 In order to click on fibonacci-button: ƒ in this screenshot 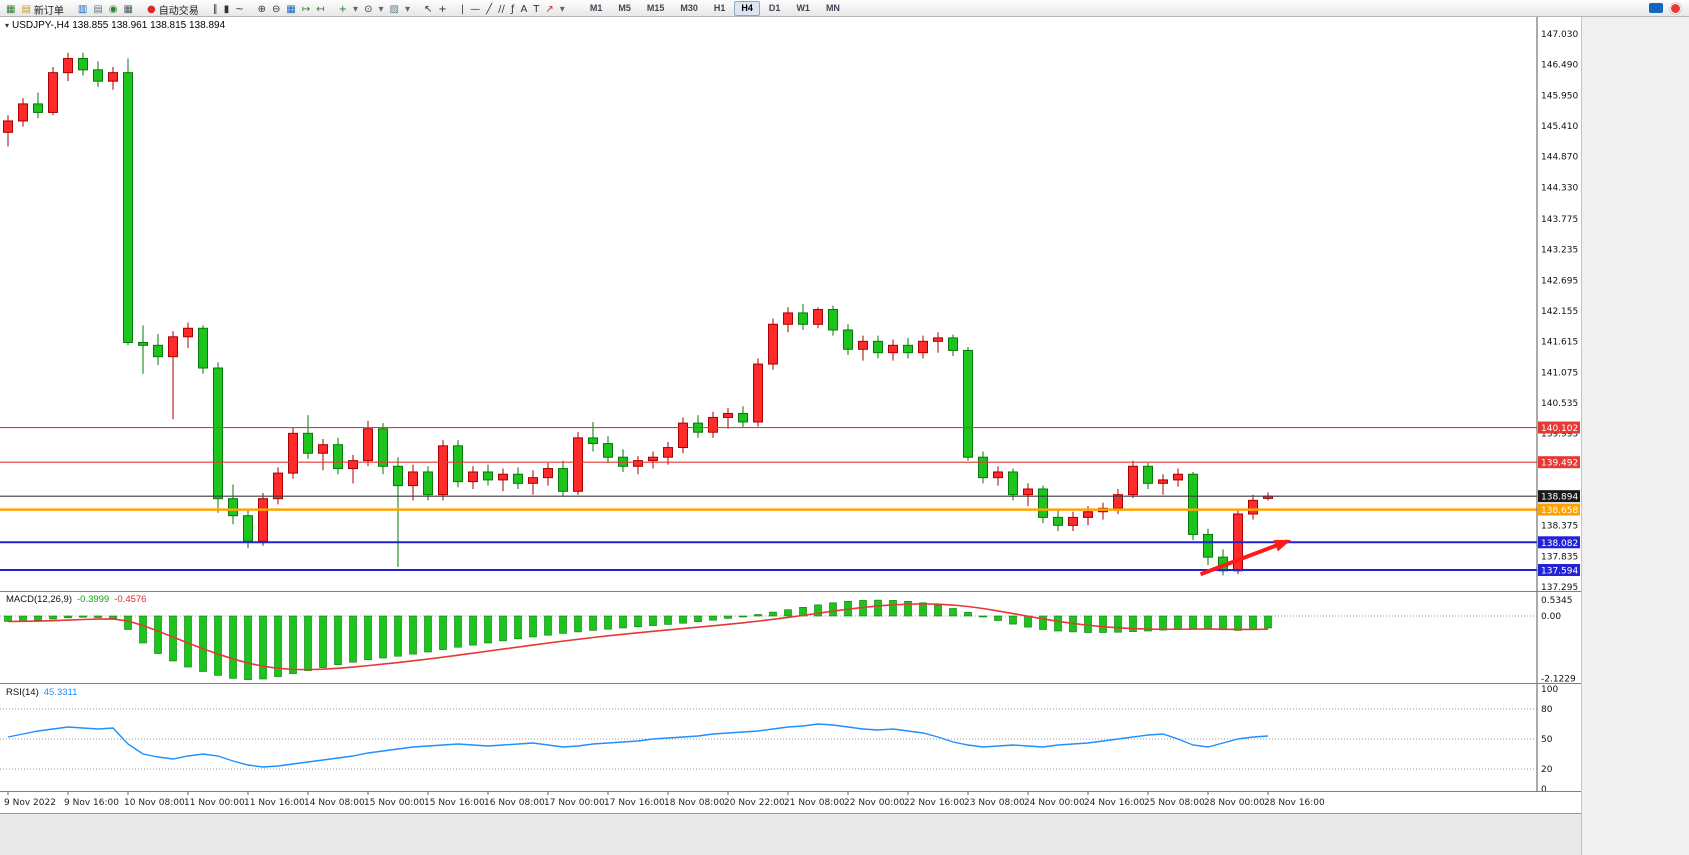, I will do `click(513, 9)`.